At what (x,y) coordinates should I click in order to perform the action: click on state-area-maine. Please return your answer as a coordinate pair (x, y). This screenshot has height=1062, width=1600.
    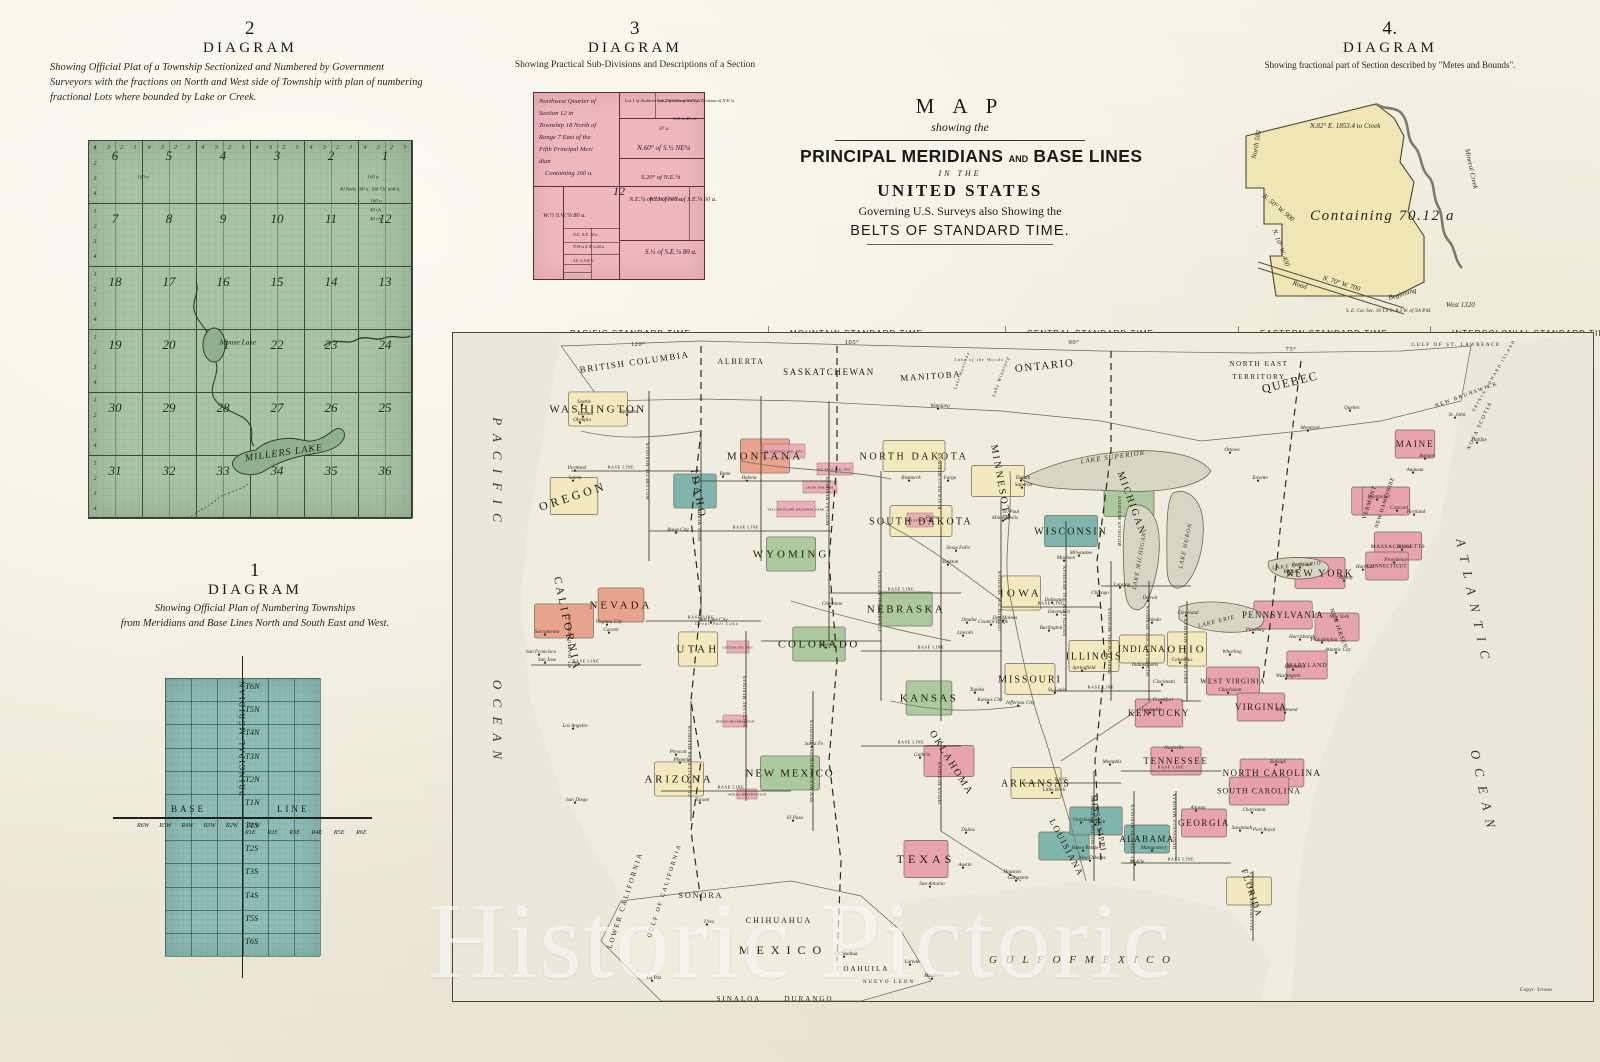
    Looking at the image, I should click on (1415, 444).